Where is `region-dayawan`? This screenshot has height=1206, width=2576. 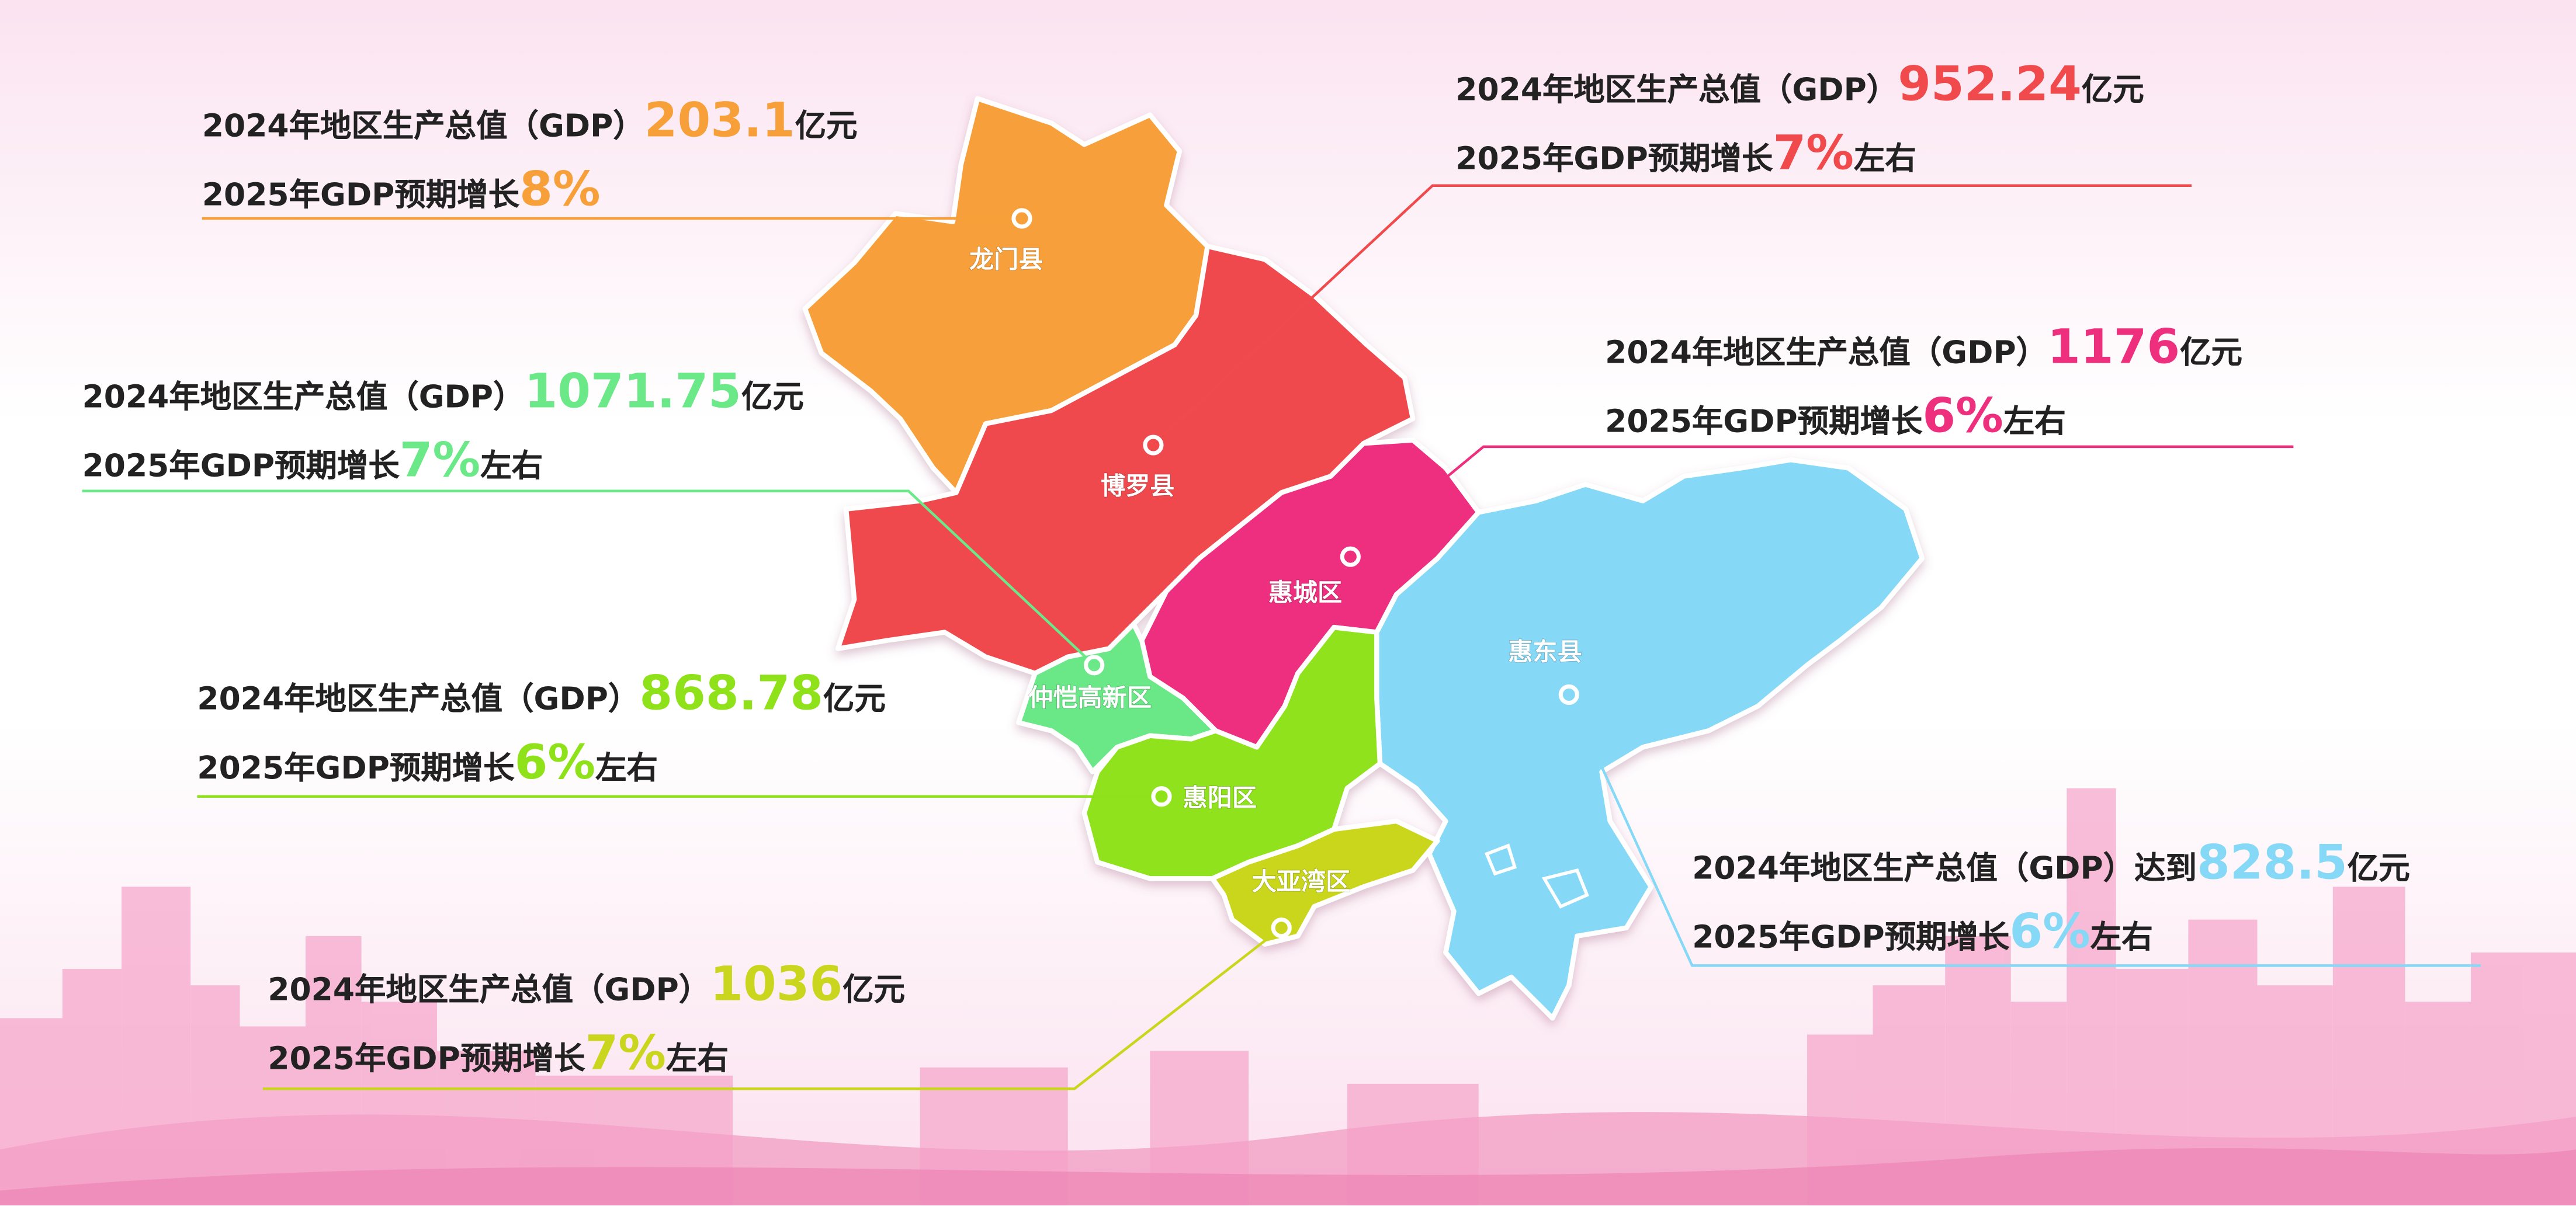 region-dayawan is located at coordinates (1324, 883).